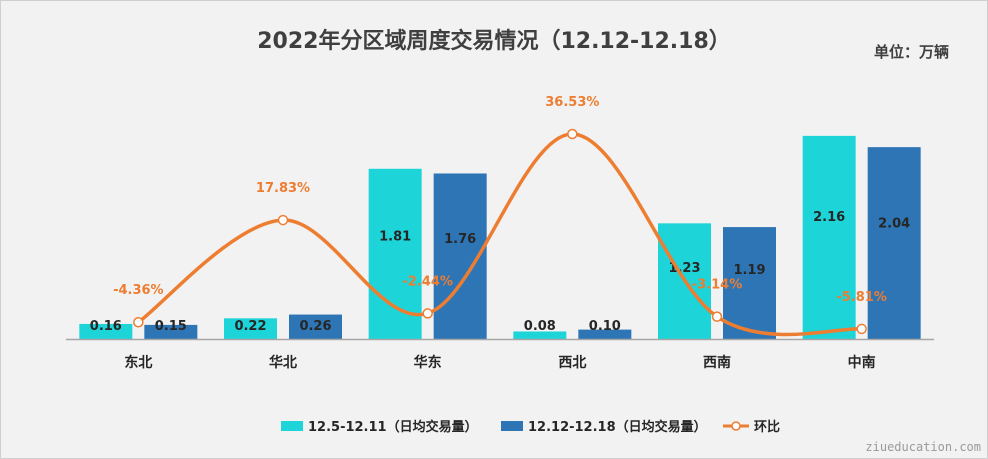  What do you see at coordinates (605, 326) in the screenshot?
I see `bar-label-series-2-4: 0.10` at bounding box center [605, 326].